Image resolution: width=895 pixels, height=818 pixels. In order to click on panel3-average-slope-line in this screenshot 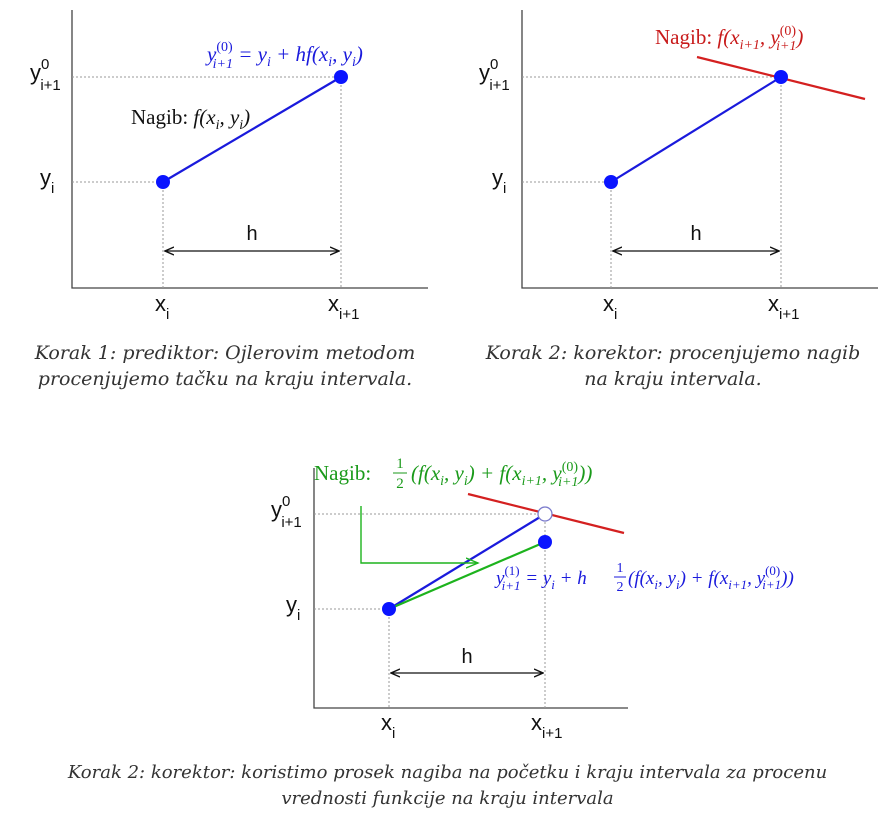, I will do `click(467, 575)`.